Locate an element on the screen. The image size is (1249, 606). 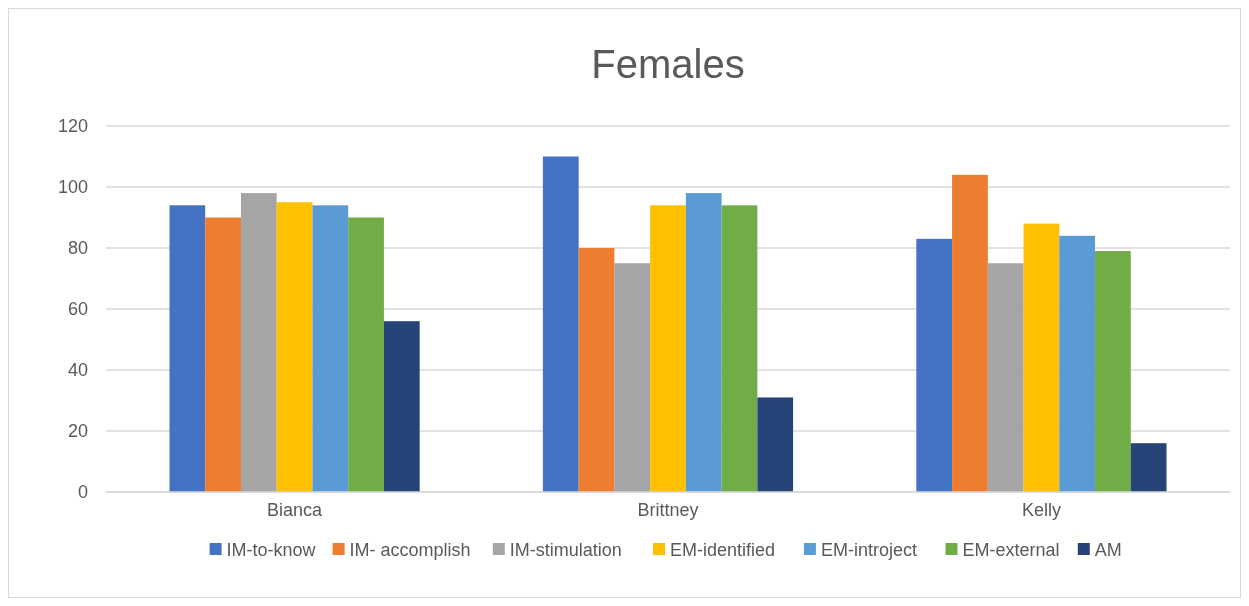
legend-label: IM-to-know is located at coordinates (271, 550).